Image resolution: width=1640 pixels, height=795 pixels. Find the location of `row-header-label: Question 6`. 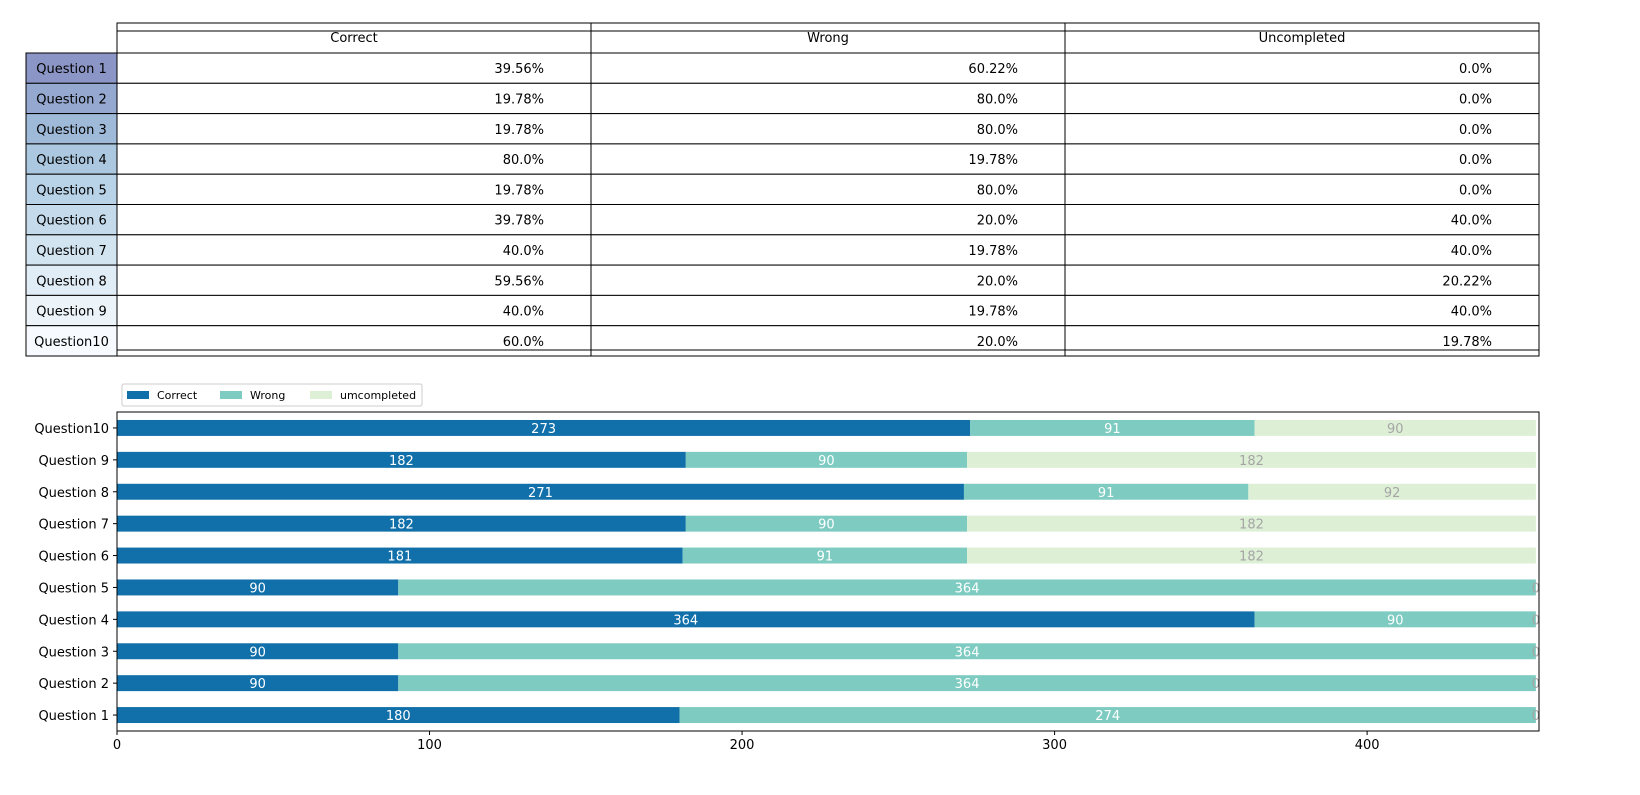

row-header-label: Question 6 is located at coordinates (71, 221).